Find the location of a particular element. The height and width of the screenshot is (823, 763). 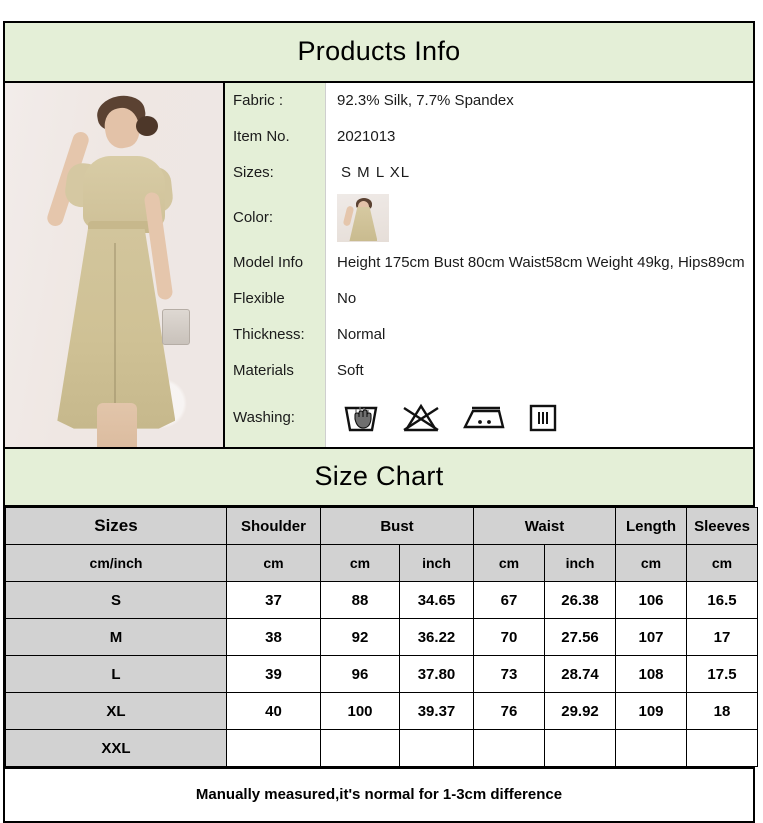

cell-l-waist-inch: 28.74 is located at coordinates (580, 674).